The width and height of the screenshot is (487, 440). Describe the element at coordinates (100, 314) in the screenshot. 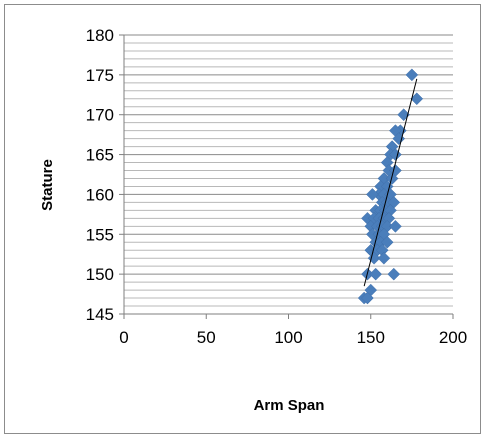

I see `y-tick-label: 145` at that location.